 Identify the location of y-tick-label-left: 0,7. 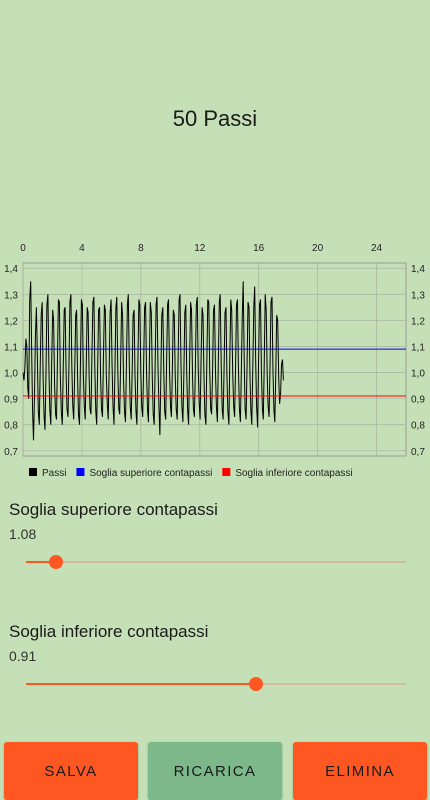
(11, 452).